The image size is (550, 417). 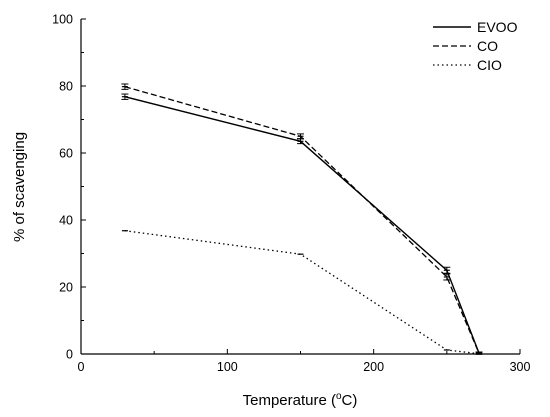 I want to click on x-axis-title-sup: o, so click(x=339, y=396).